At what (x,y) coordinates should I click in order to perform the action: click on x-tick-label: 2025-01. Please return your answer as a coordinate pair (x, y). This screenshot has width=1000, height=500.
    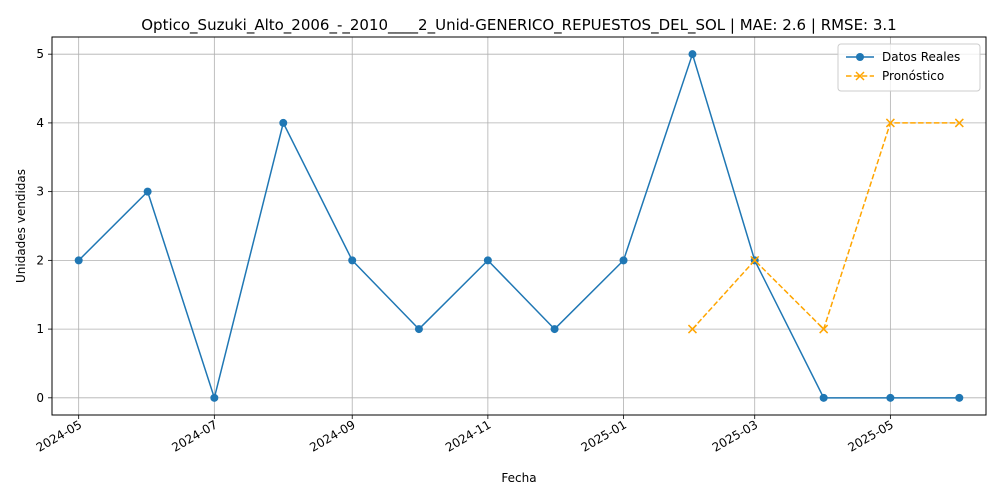
    Looking at the image, I should click on (604, 435).